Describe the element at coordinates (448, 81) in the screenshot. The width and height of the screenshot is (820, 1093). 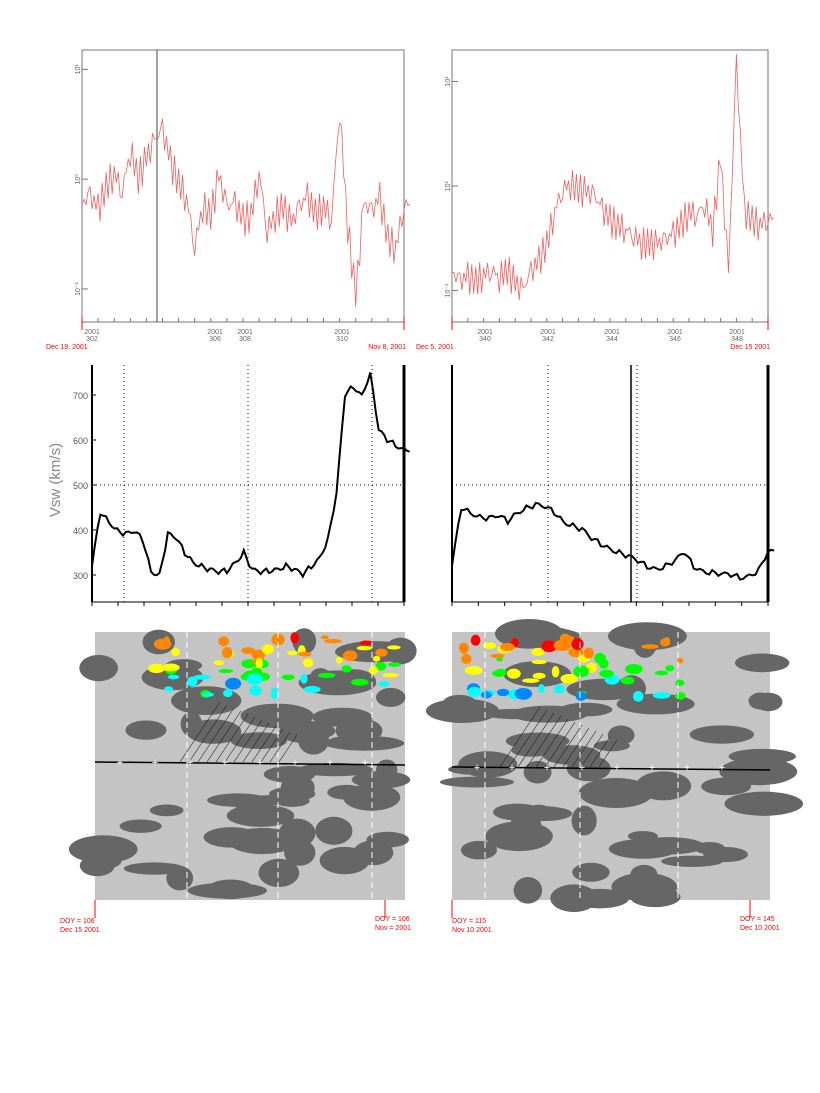
I see `y-tick-label: 10¹` at that location.